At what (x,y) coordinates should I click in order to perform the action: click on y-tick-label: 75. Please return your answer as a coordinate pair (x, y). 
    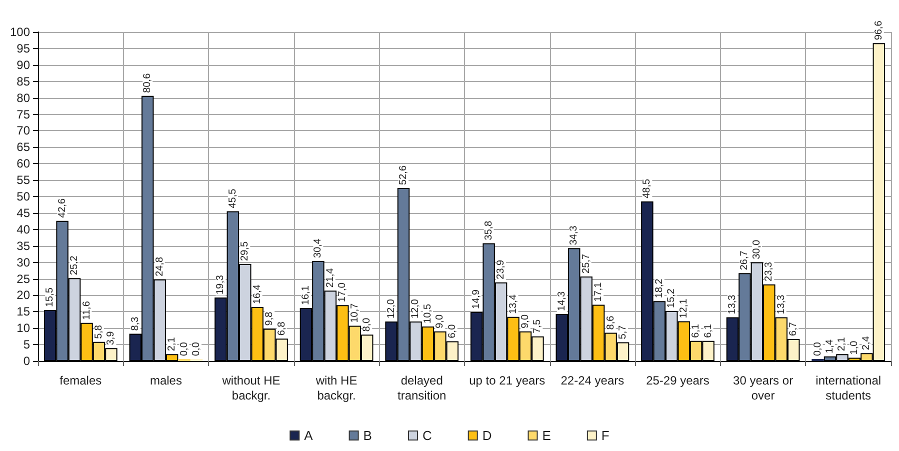
    Looking at the image, I should click on (23, 114).